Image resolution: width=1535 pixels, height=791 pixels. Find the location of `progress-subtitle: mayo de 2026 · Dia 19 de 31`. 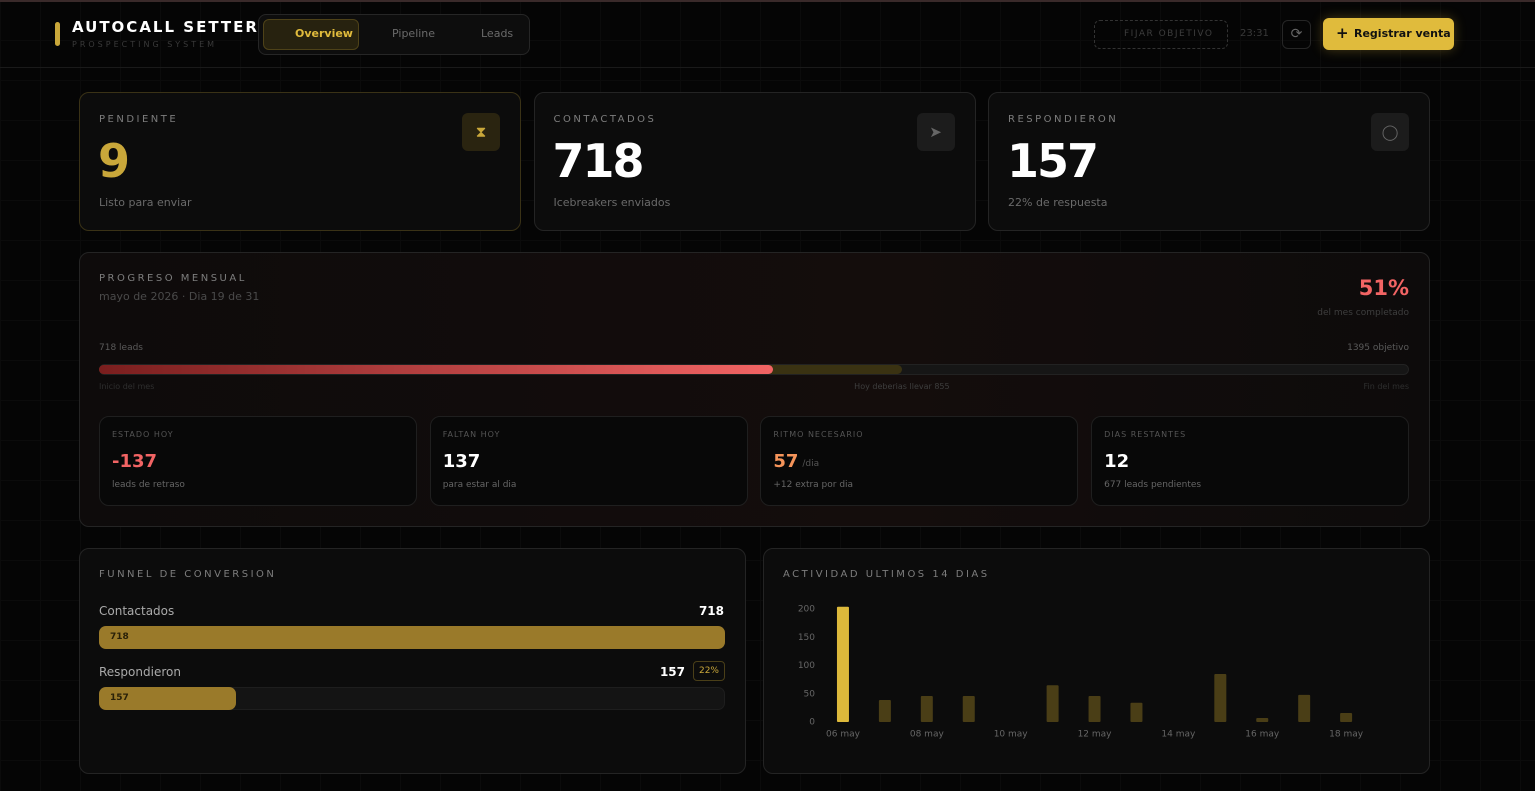

progress-subtitle: mayo de 2026 · Dia 19 de 31 is located at coordinates (179, 296).